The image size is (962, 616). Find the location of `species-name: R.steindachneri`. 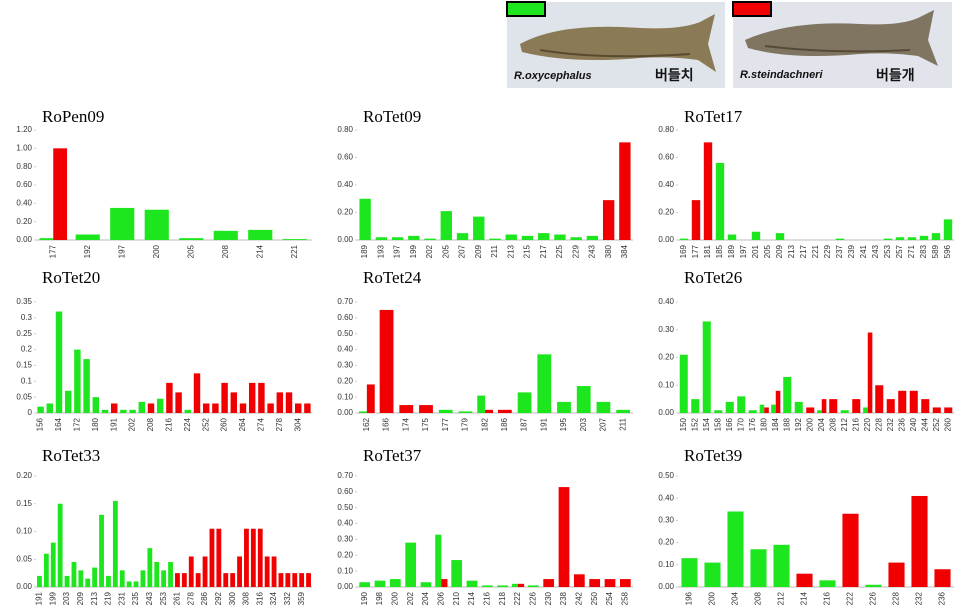

species-name: R.steindachneri is located at coordinates (781, 75).